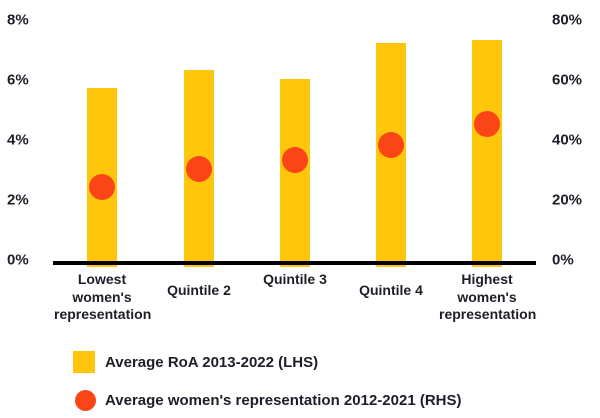  Describe the element at coordinates (18, 20) in the screenshot. I see `left-axis-tick-label: 8%` at that location.